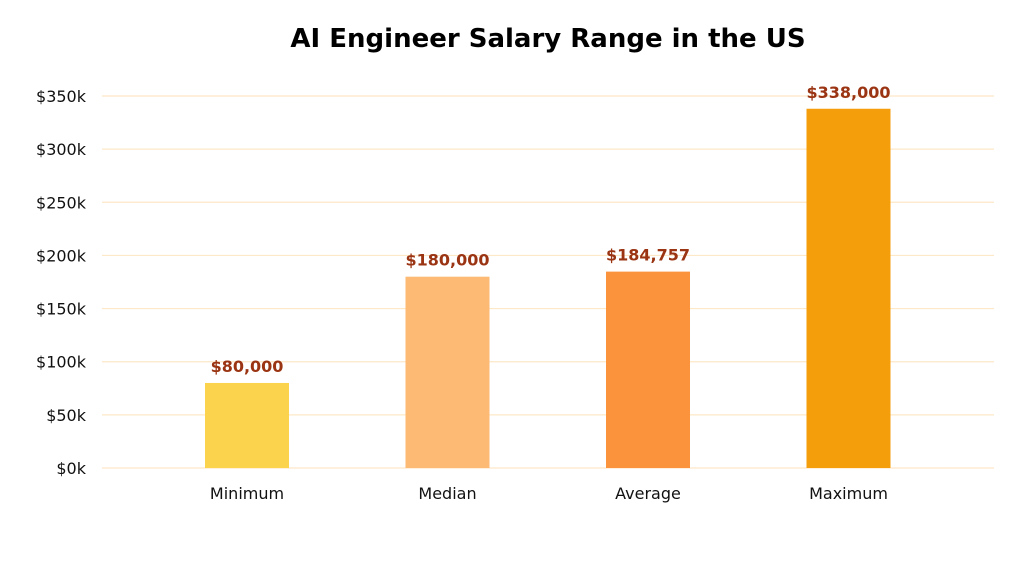 The height and width of the screenshot is (572, 1024). Describe the element at coordinates (648, 369) in the screenshot. I see `bar-average` at that location.